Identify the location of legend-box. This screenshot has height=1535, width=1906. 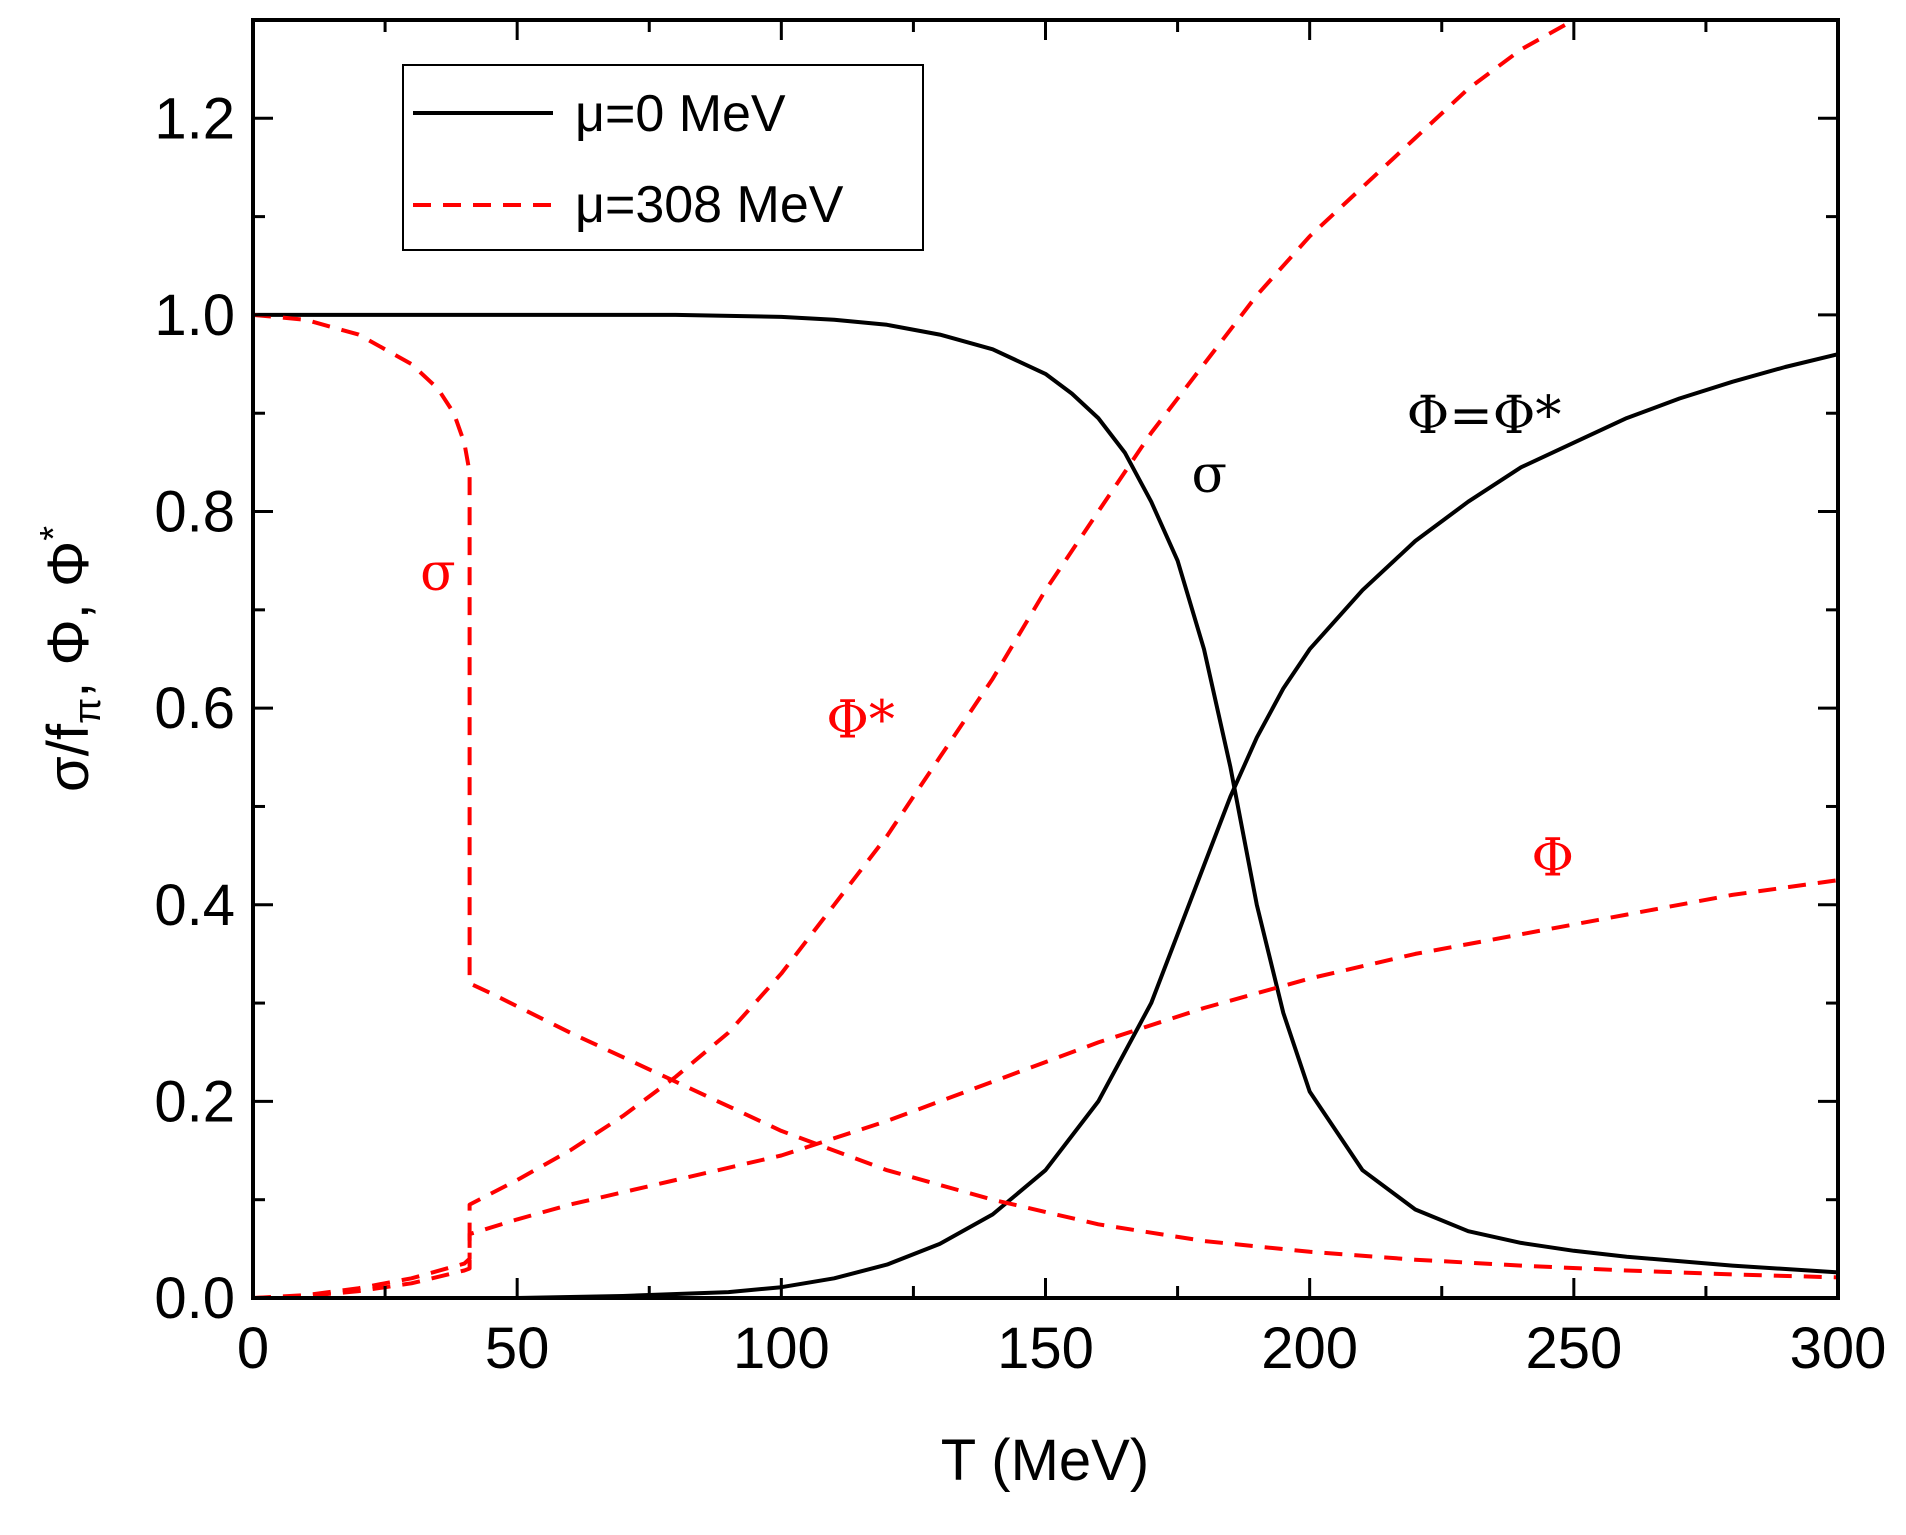
(663, 157).